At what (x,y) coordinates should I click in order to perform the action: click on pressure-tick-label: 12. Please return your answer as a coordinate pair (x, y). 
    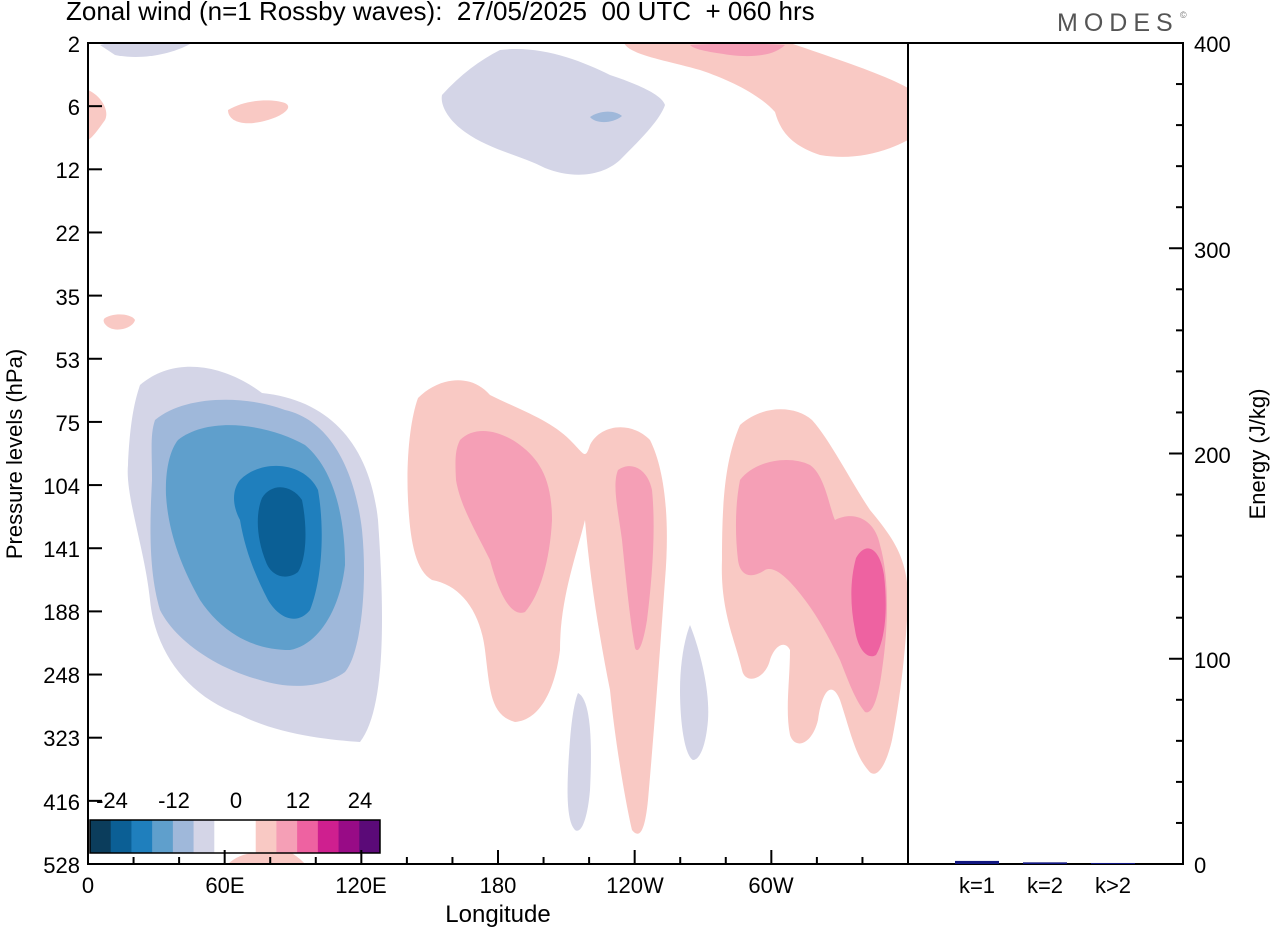
    Looking at the image, I should click on (68, 170).